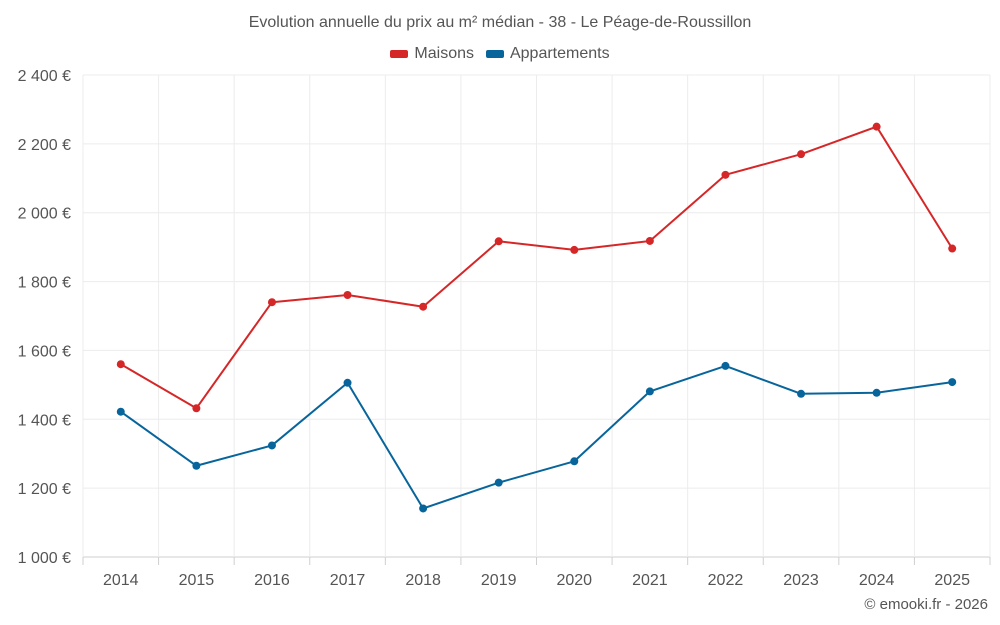 Image resolution: width=1000 pixels, height=625 pixels. What do you see at coordinates (44, 145) in the screenshot?
I see `y-tick-label: 2 200 €` at bounding box center [44, 145].